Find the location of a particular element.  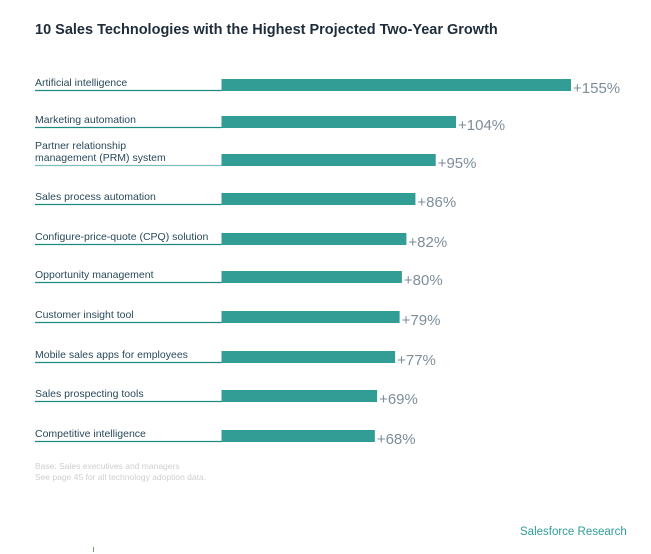

category-label-line: Marketing automation is located at coordinates (85, 120).